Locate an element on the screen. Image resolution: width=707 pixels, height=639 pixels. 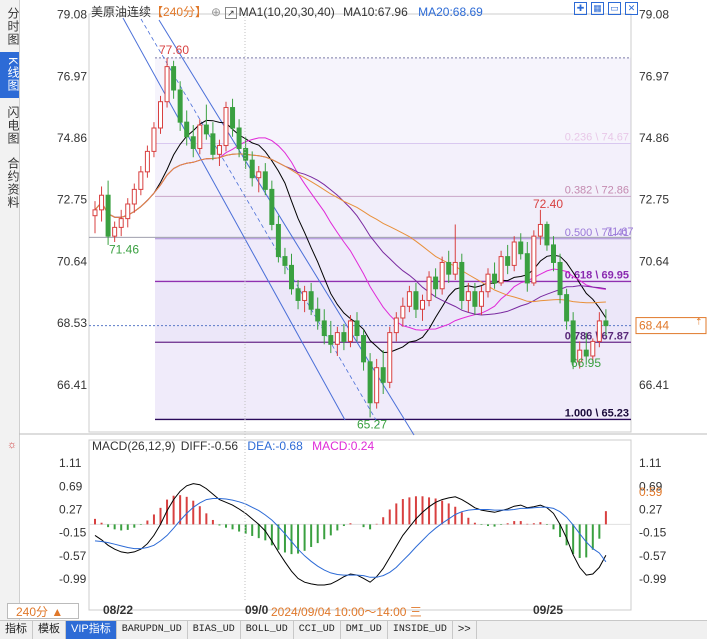
symbol-title: 美原油连续 is located at coordinates (121, 12).